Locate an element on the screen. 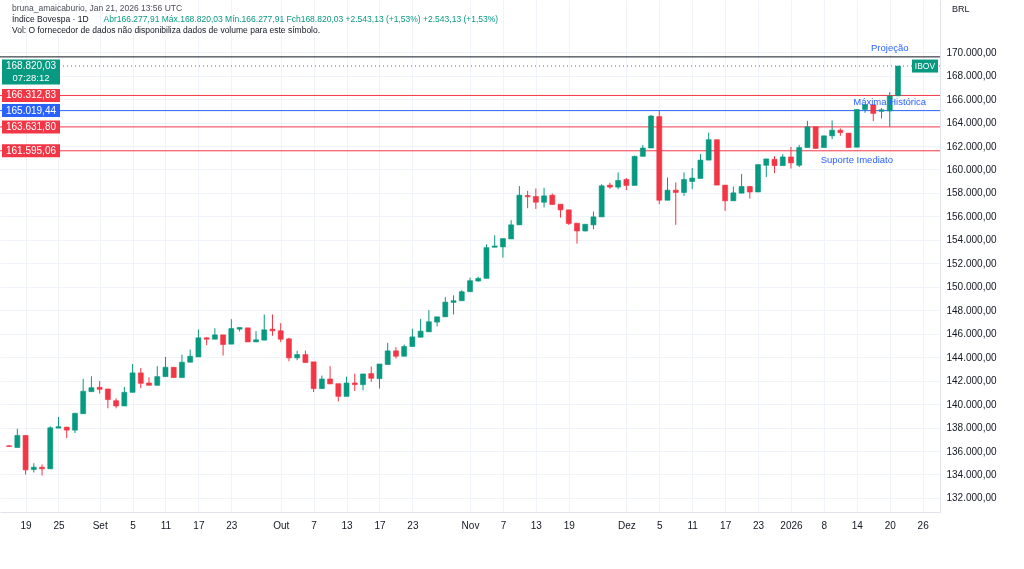  x-tick-label: 14 is located at coordinates (857, 525).